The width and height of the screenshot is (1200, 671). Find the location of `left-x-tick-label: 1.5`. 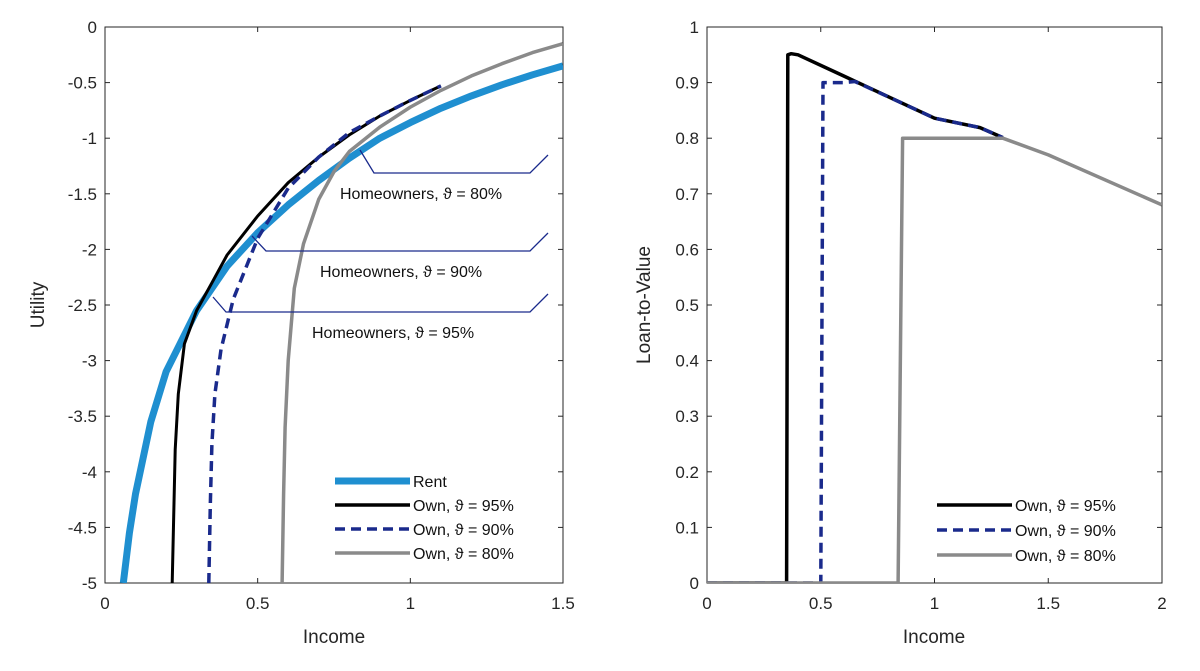

left-x-tick-label: 1.5 is located at coordinates (563, 603).